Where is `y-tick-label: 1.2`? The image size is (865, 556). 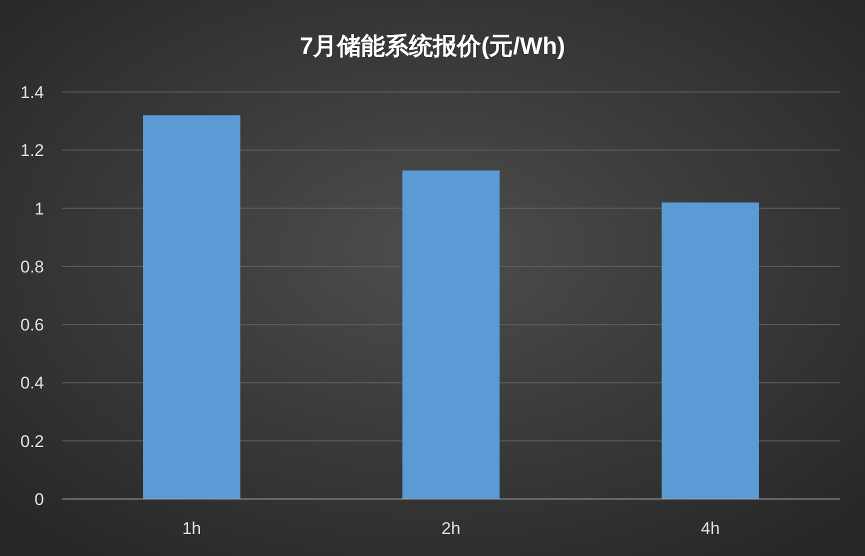
y-tick-label: 1.2 is located at coordinates (32, 150).